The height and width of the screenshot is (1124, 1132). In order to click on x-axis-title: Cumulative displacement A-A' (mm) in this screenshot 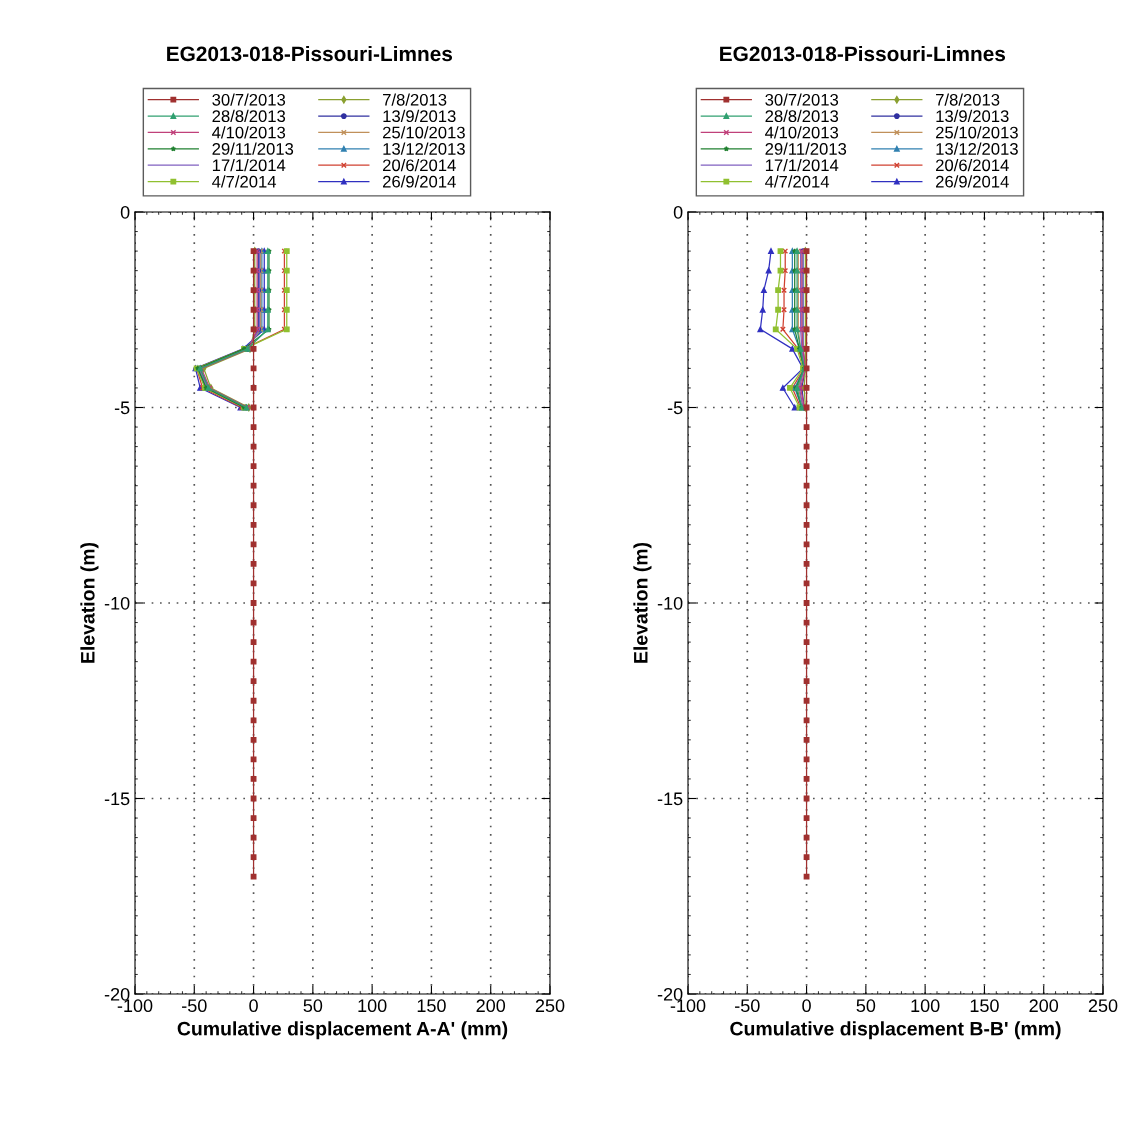, I will do `click(342, 1030)`.